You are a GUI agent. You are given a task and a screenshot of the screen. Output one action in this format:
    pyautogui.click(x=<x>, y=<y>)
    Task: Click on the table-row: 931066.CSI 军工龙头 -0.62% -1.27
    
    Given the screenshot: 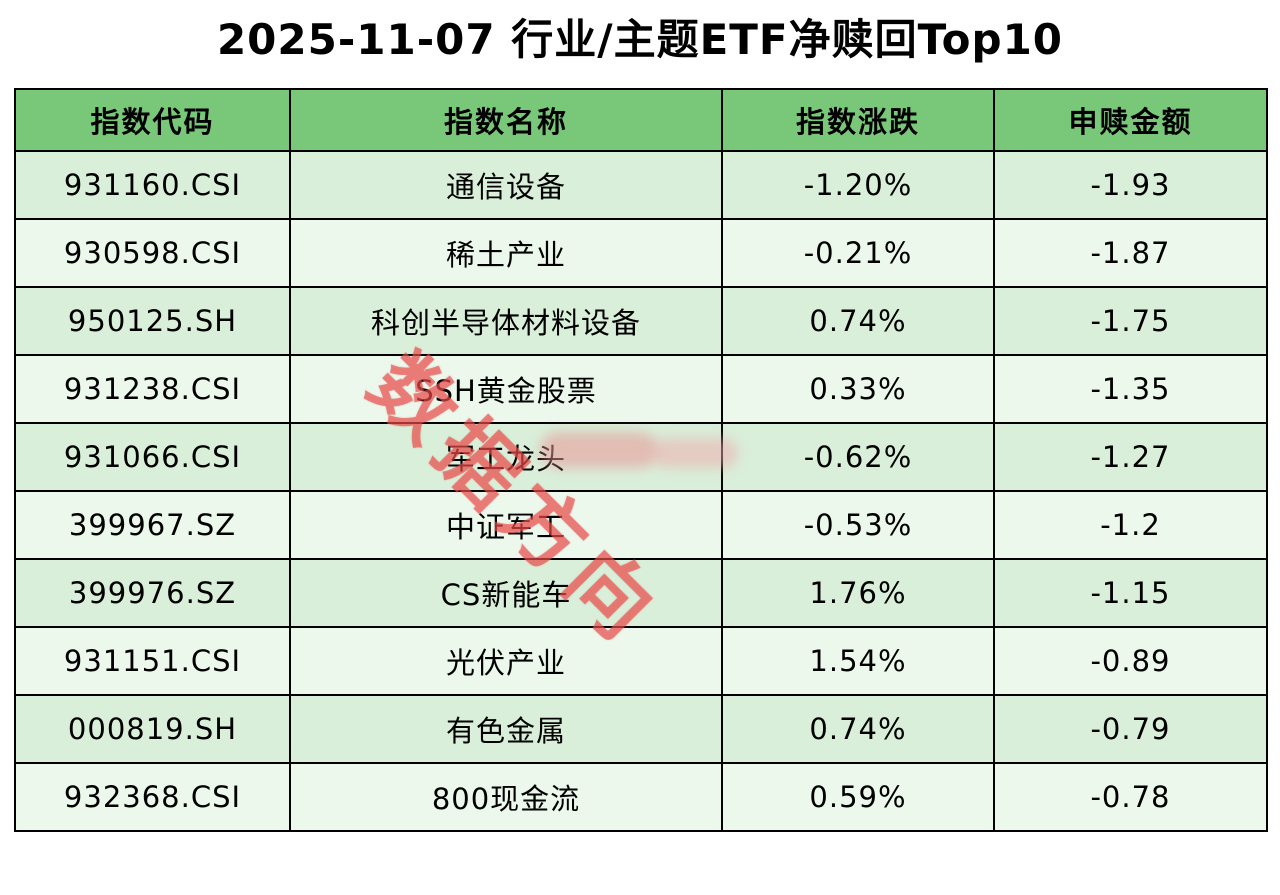 What is the action you would take?
    pyautogui.click(x=641, y=457)
    